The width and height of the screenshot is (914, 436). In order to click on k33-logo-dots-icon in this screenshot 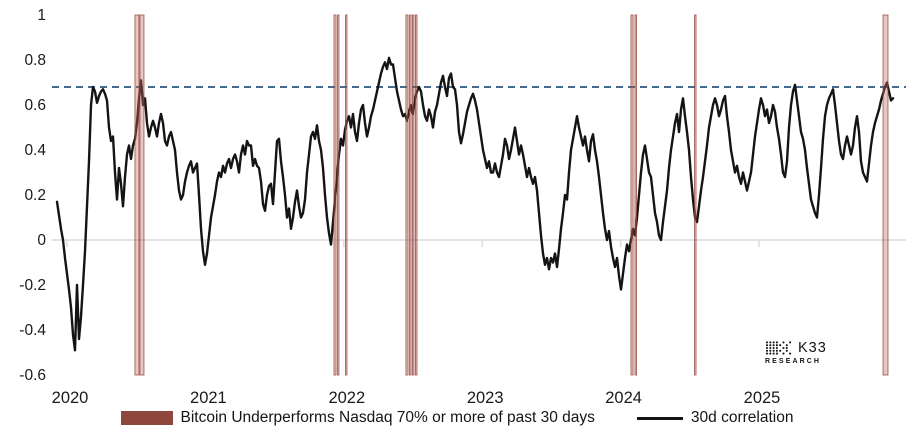, I will do `click(778, 348)`.